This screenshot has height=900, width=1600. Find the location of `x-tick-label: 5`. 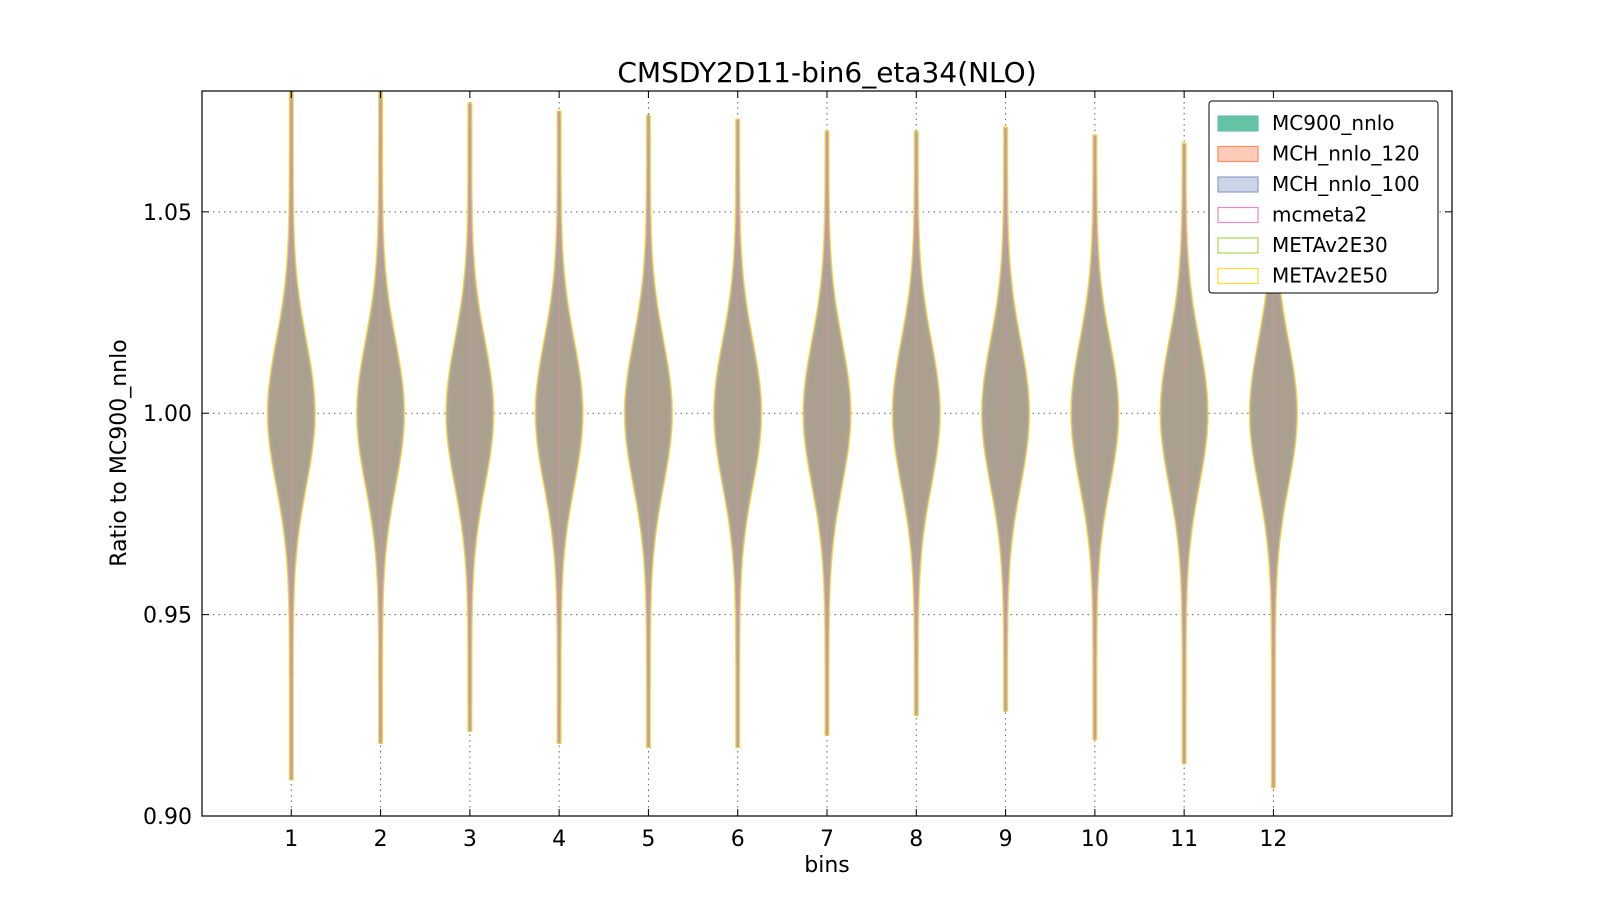

x-tick-label: 5 is located at coordinates (648, 839).